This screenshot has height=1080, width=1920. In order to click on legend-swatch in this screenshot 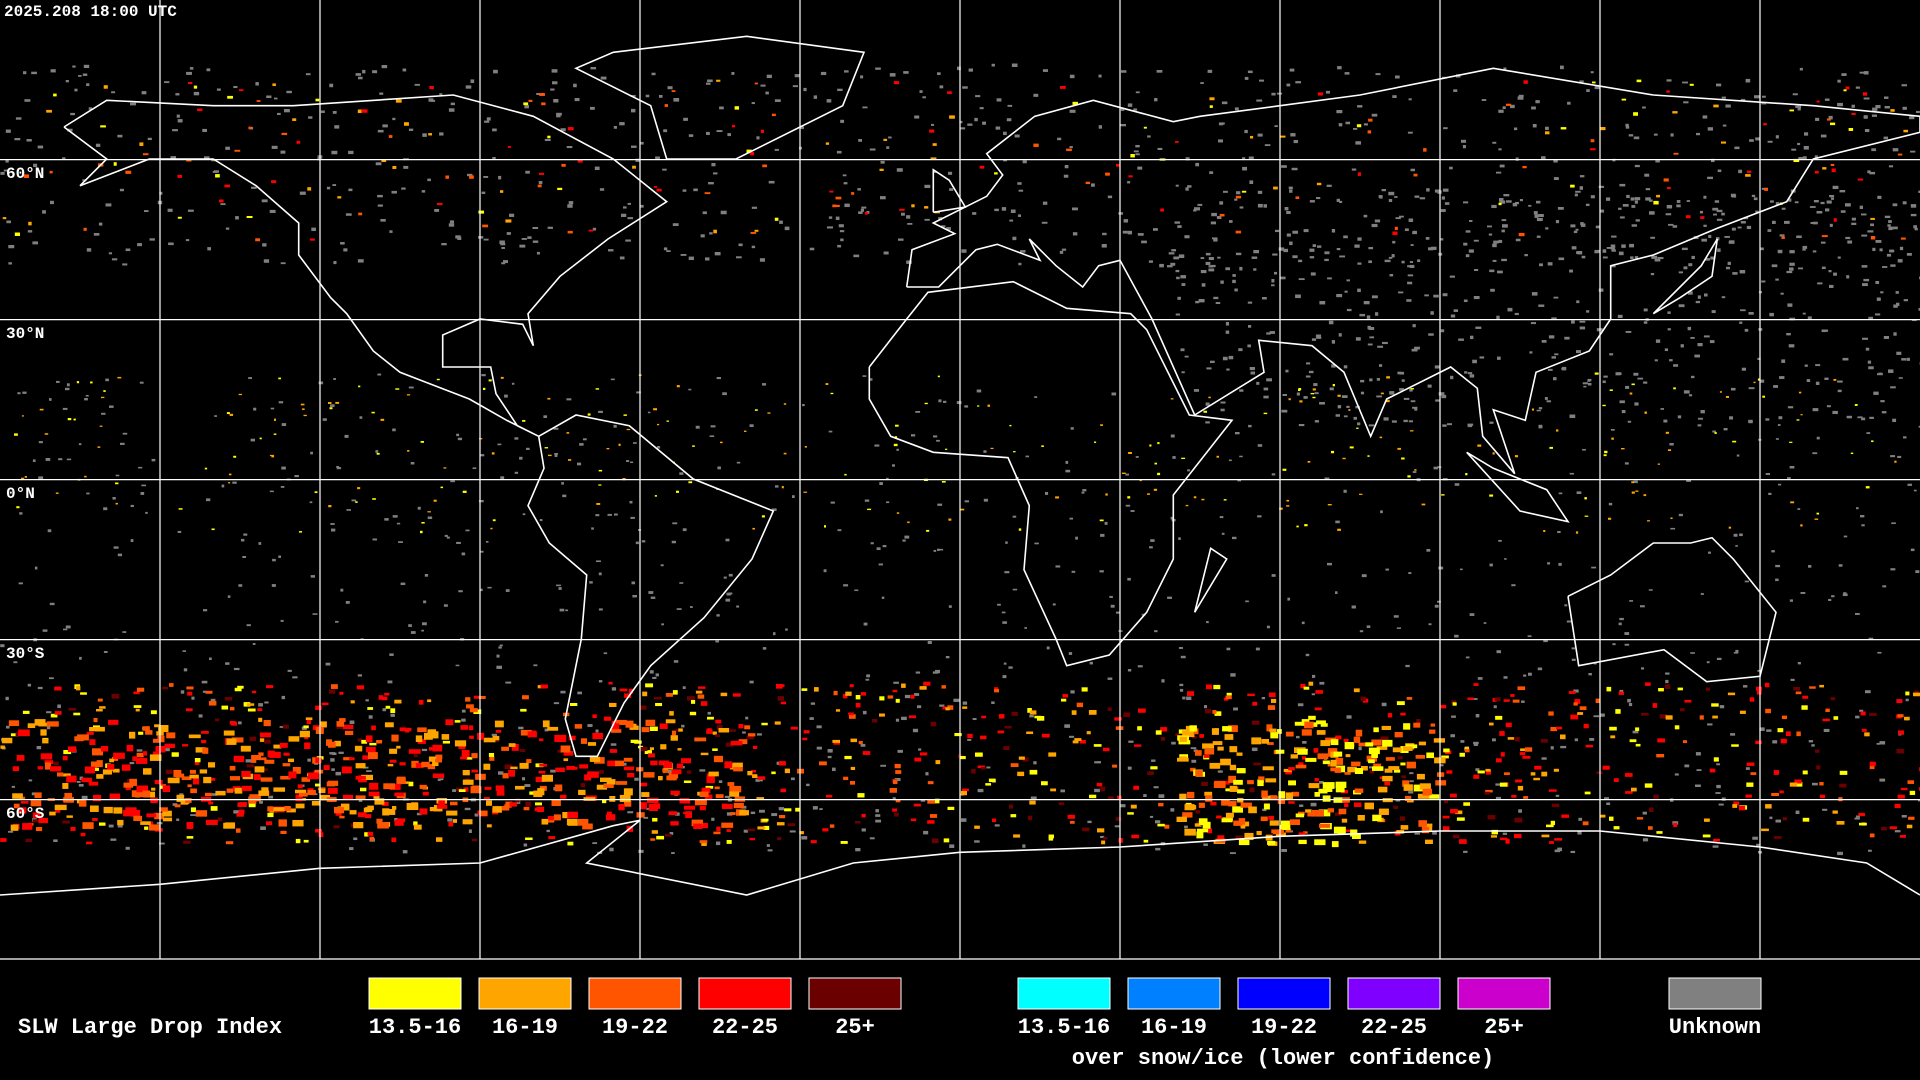, I will do `click(415, 993)`.